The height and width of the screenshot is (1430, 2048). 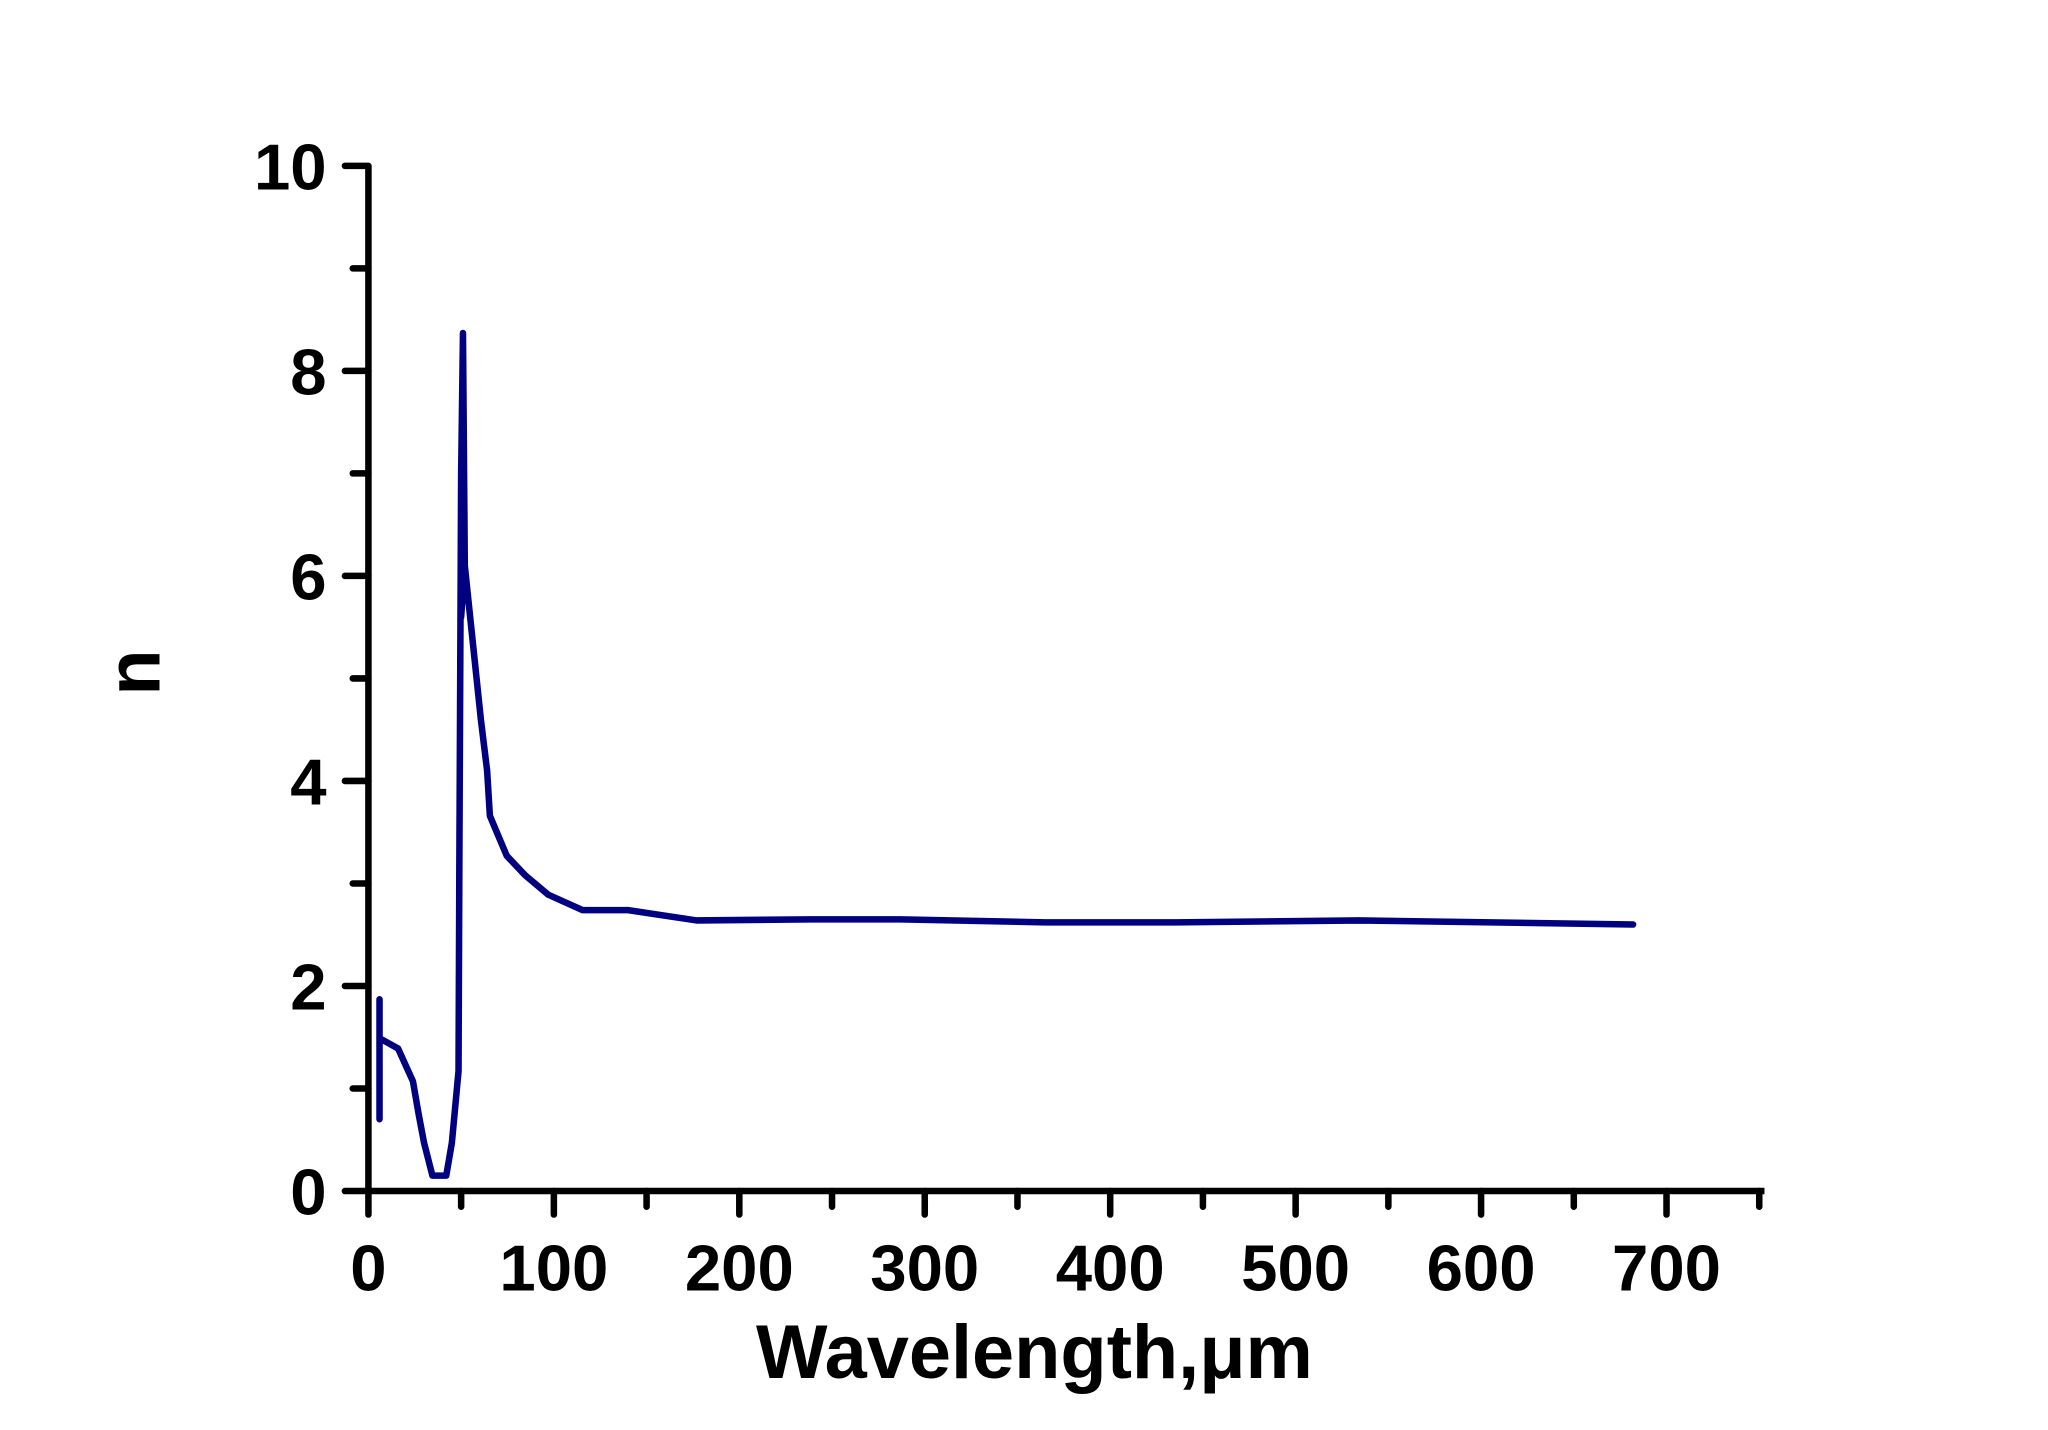 What do you see at coordinates (1666, 1267) in the screenshot?
I see `x-tick-label: 700` at bounding box center [1666, 1267].